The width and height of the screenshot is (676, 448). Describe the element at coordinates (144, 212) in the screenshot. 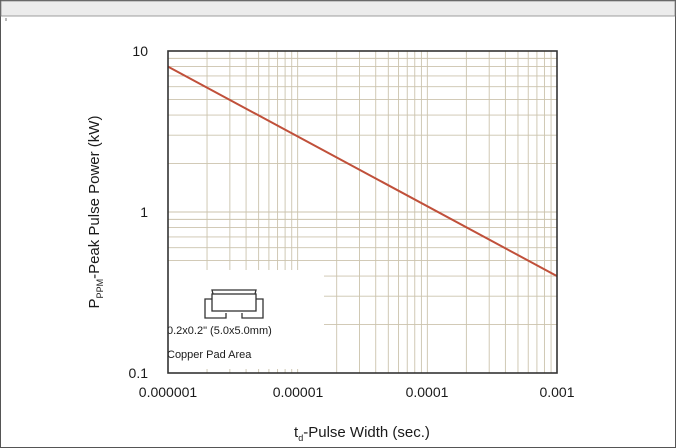

I see `y-tick-label: 1` at that location.